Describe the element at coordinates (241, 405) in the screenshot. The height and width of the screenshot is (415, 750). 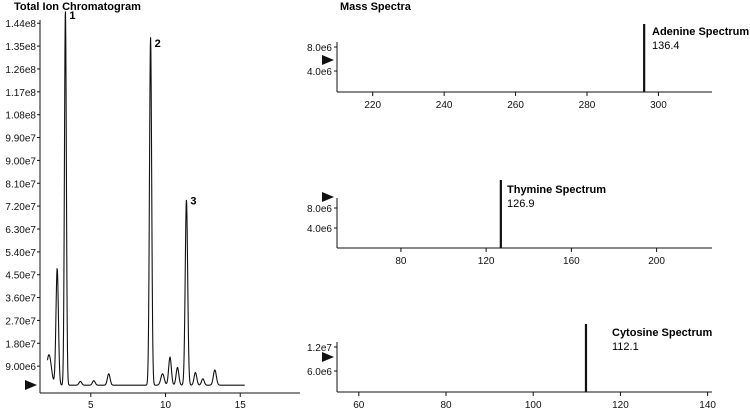
I see `tic-x-tick-label: 15` at that location.